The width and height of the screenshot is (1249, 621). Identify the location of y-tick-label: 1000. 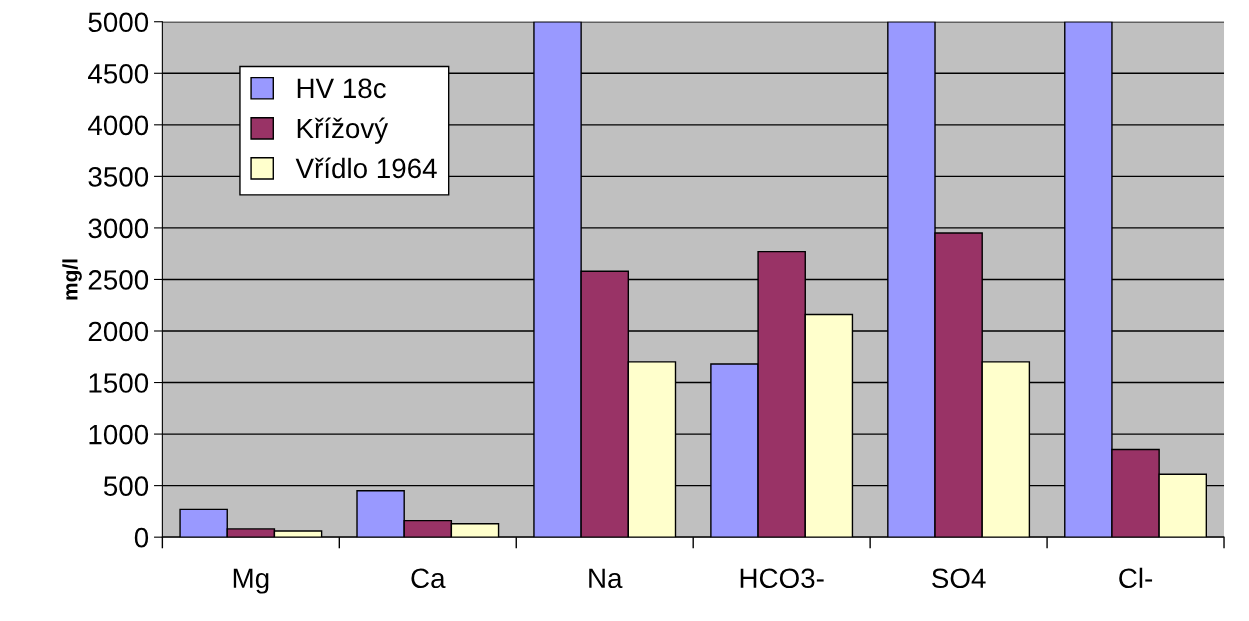
(119, 434).